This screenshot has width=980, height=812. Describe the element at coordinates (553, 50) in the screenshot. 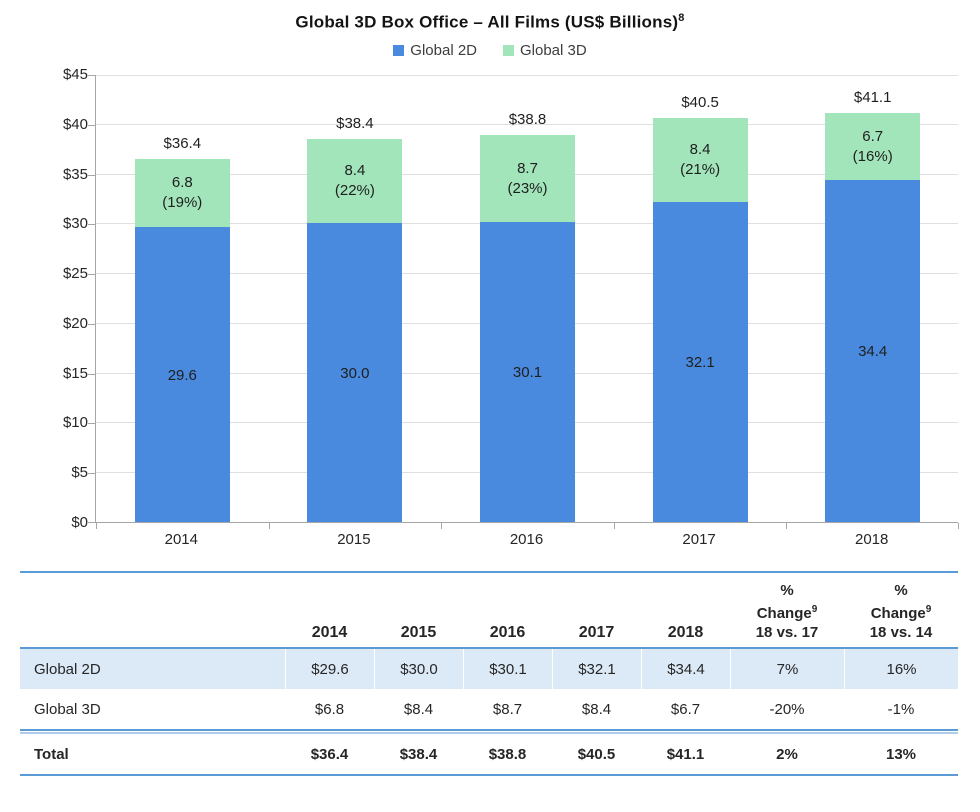

I see `legend-label: Global 3D` at that location.